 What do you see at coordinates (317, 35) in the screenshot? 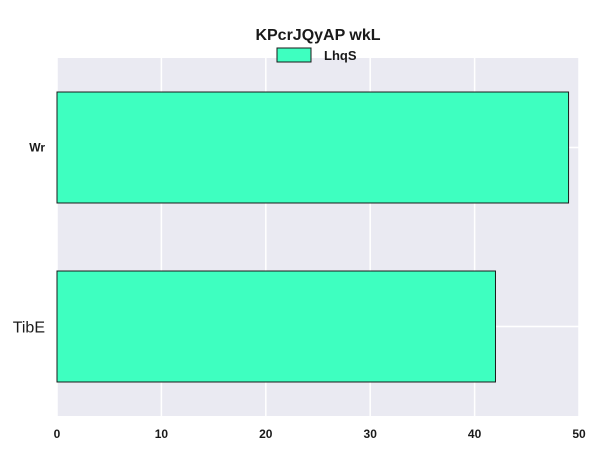
I see `chart-title: KPcrJQyAP wkL` at bounding box center [317, 35].